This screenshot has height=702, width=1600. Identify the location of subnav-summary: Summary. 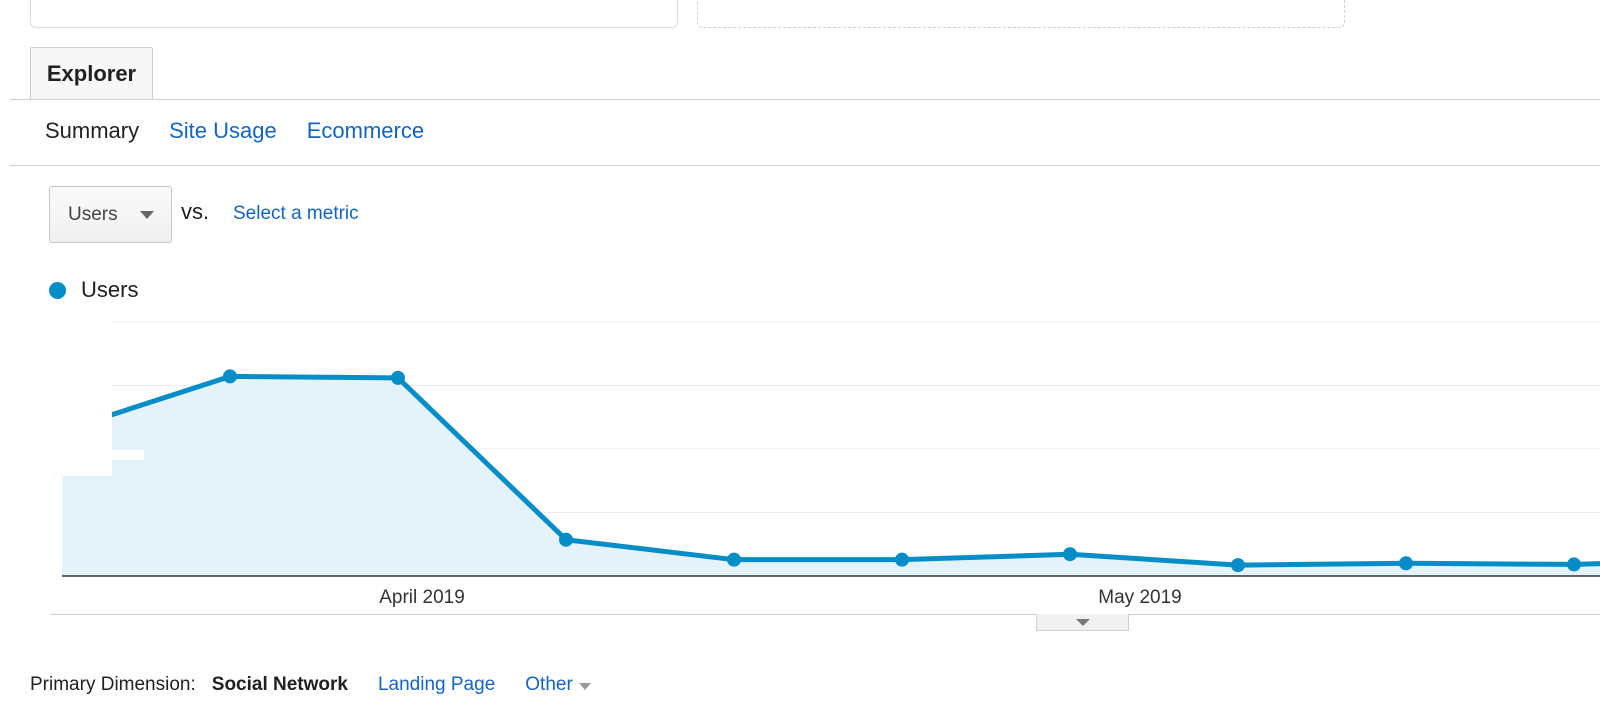
(92, 130).